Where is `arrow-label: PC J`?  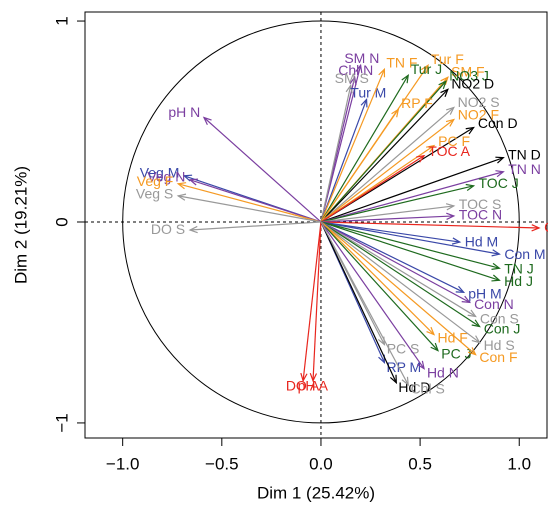
arrow-label: PC J is located at coordinates (456, 354).